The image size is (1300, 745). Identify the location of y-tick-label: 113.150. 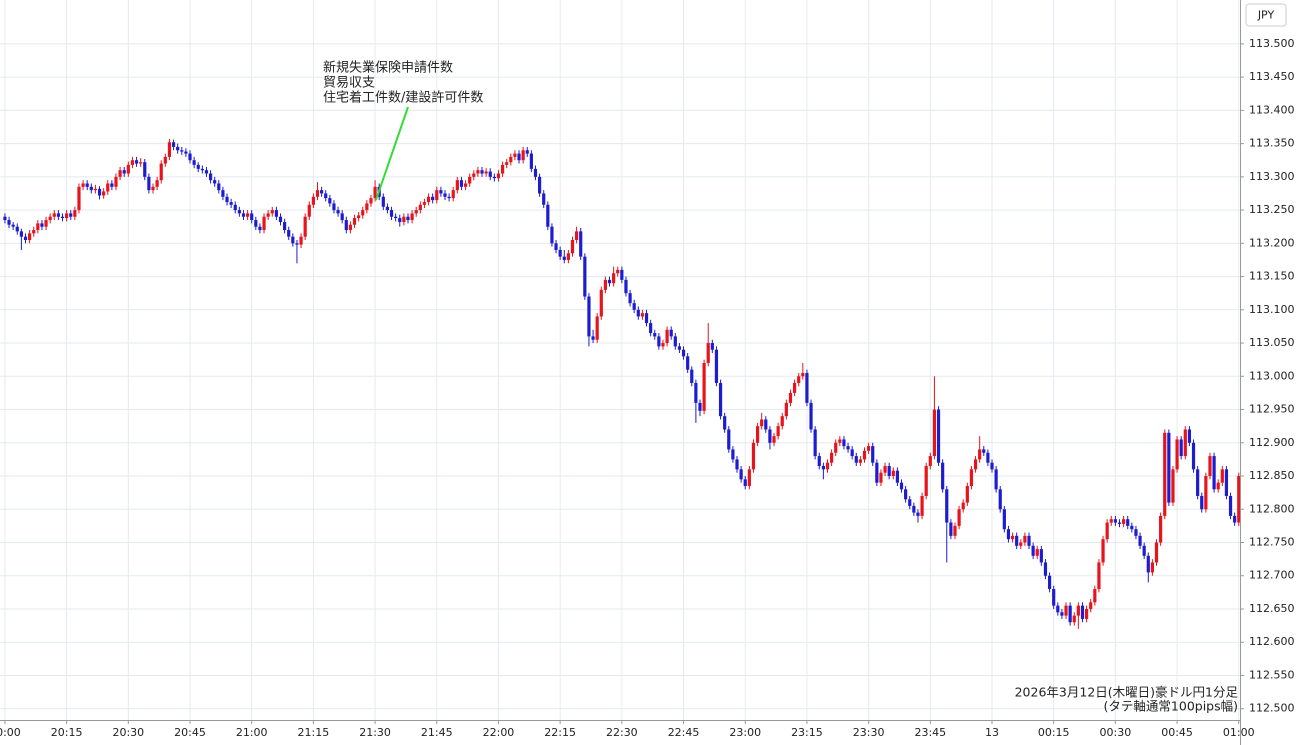
(1272, 276).